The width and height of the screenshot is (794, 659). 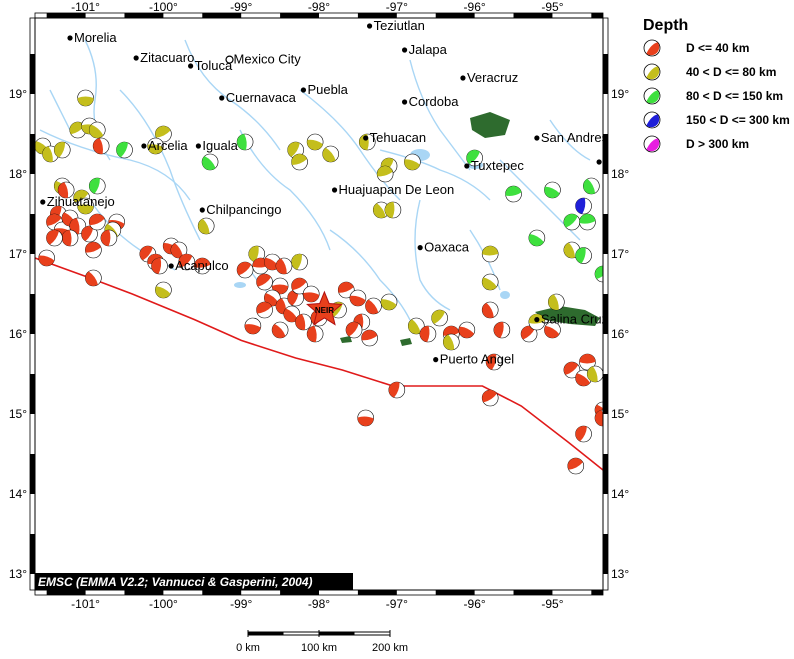 I want to click on lon-tick-top-5: -96°, so click(x=475, y=7).